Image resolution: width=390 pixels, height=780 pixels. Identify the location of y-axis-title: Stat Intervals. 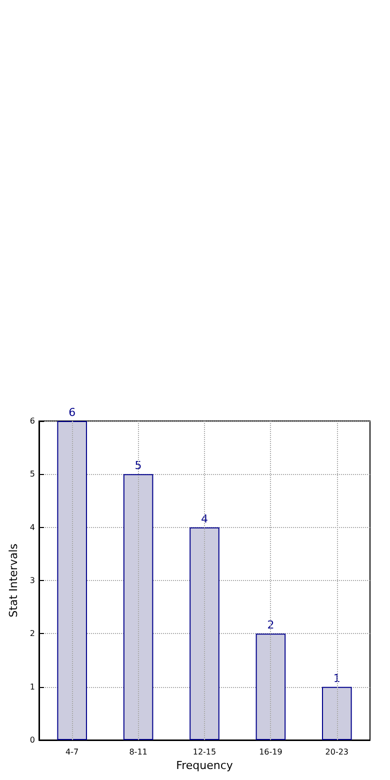
(13, 580).